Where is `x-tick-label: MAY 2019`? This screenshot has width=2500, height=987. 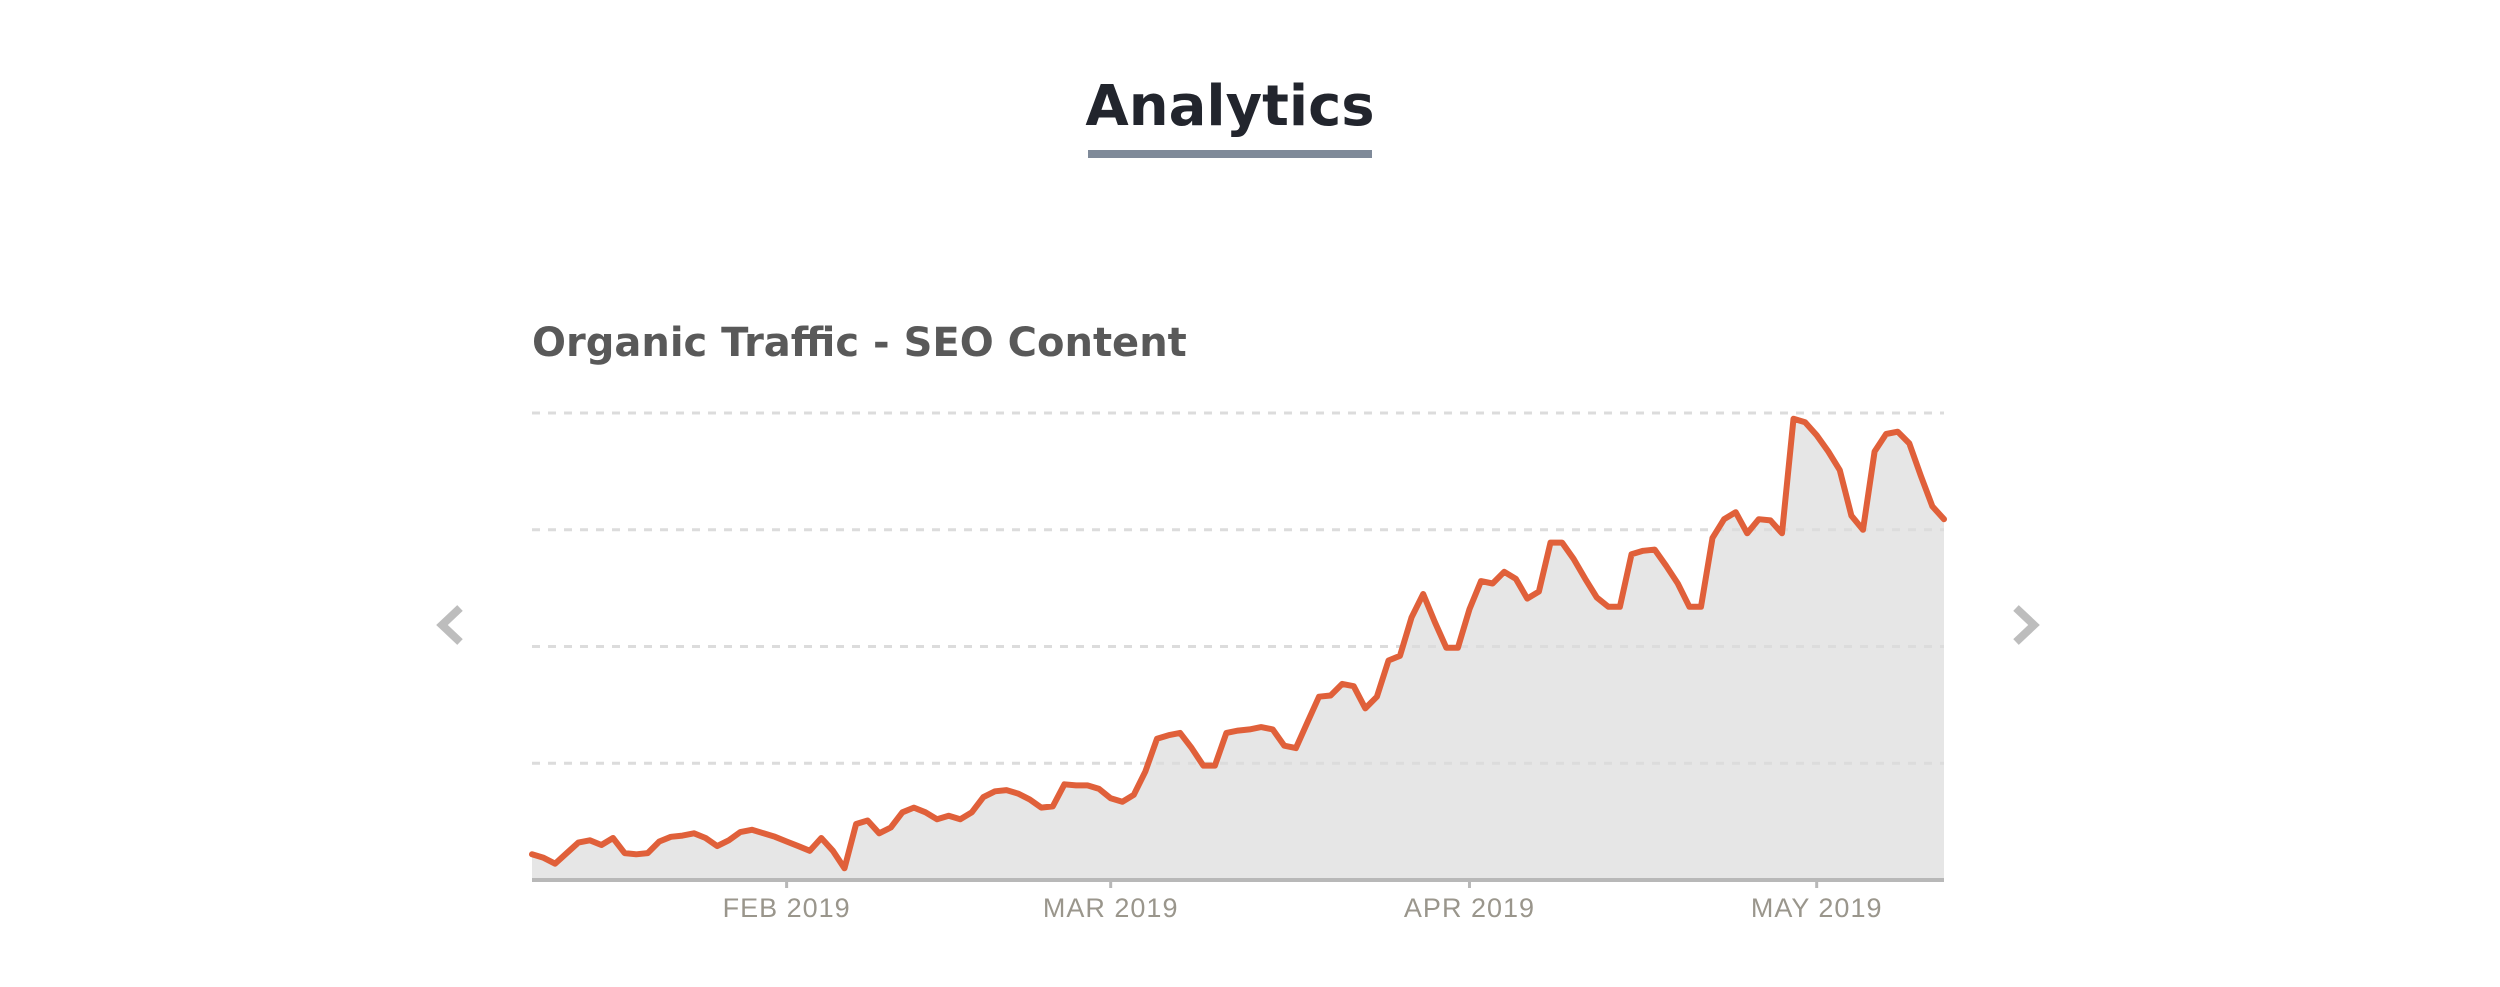 x-tick-label: MAY 2019 is located at coordinates (1817, 908).